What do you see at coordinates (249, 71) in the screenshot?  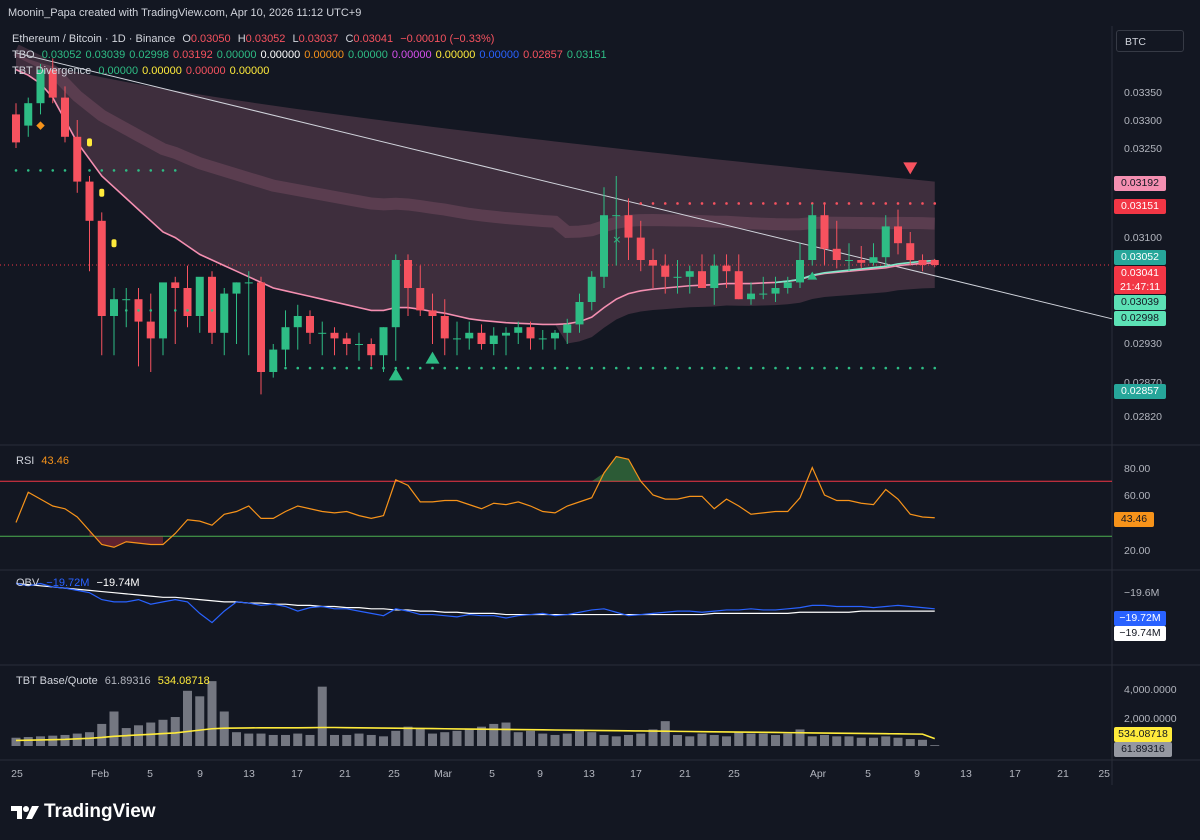 I see `tbt-divergence-value: 0.00000` at bounding box center [249, 71].